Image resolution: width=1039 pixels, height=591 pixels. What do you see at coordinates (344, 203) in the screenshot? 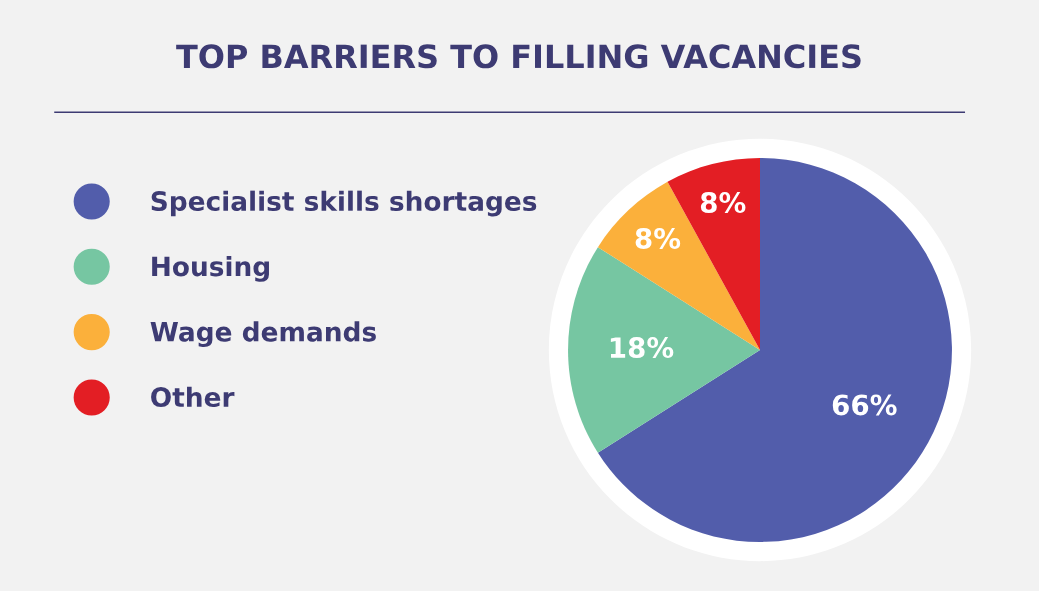
I see `legend-label: Specialist skills shortages` at bounding box center [344, 203].